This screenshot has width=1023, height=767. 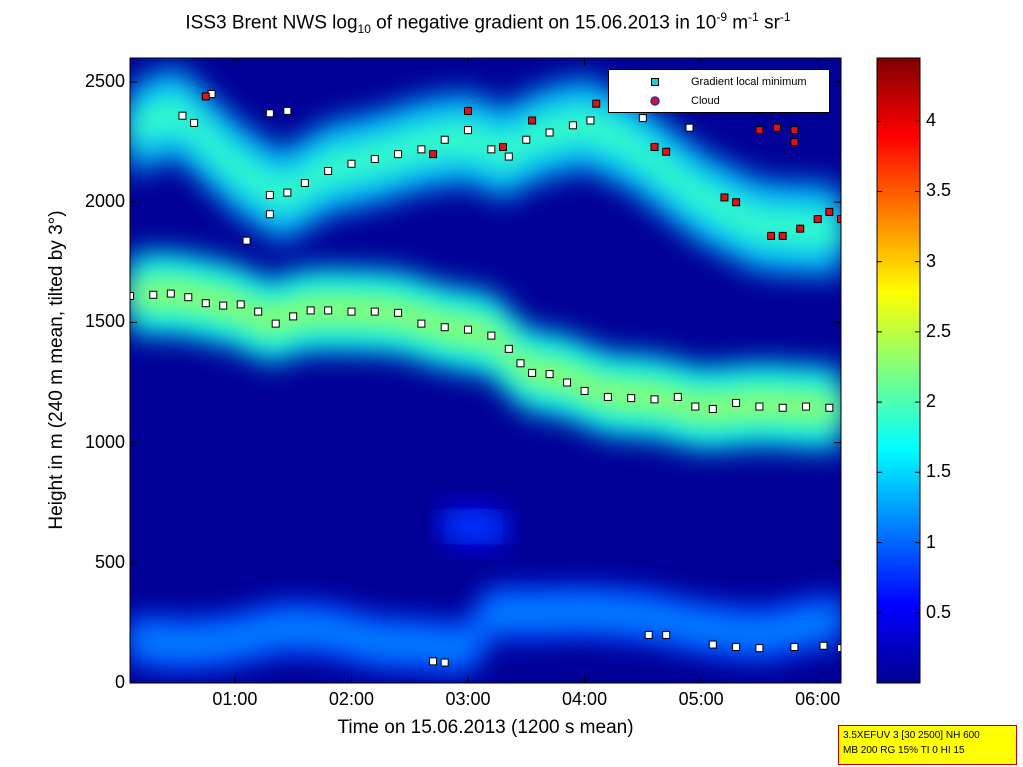 What do you see at coordinates (931, 120) in the screenshot?
I see `colorbar-tick-label: 4` at bounding box center [931, 120].